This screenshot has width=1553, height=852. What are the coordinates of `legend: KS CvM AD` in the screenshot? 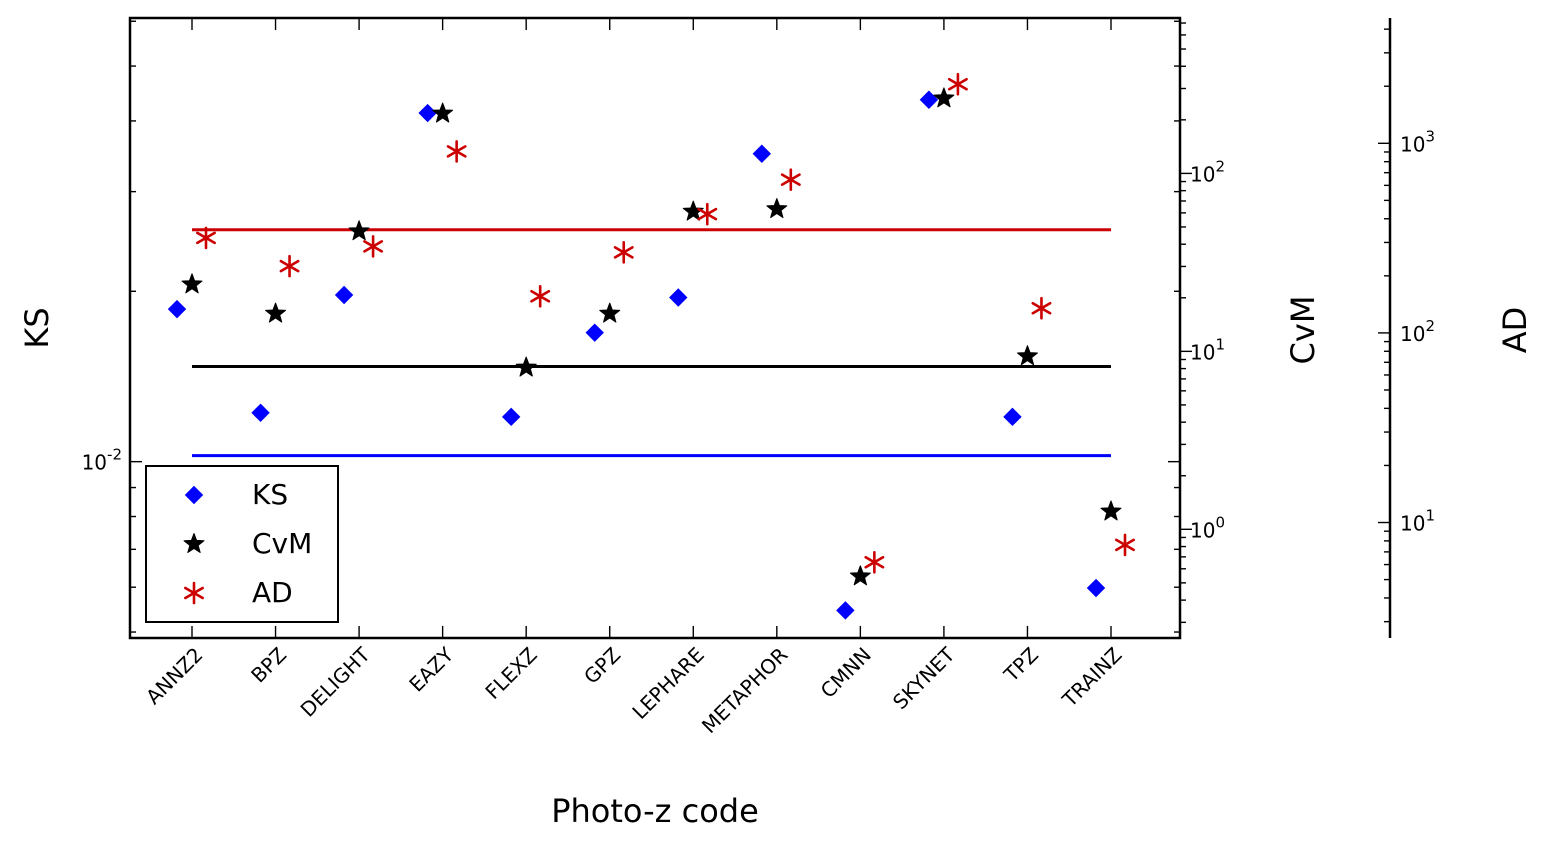 It's located at (242, 544).